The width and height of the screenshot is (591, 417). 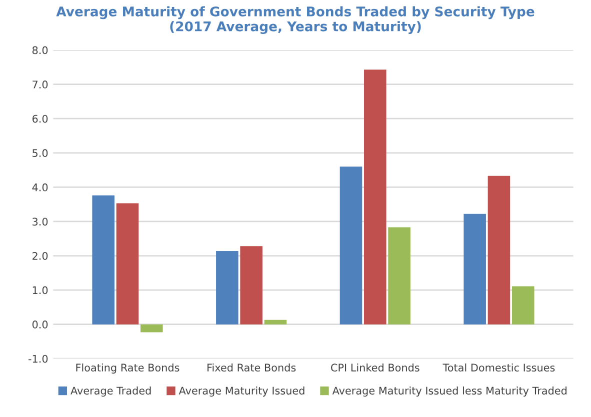 I want to click on y-tick-label: -1.0, so click(x=38, y=358).